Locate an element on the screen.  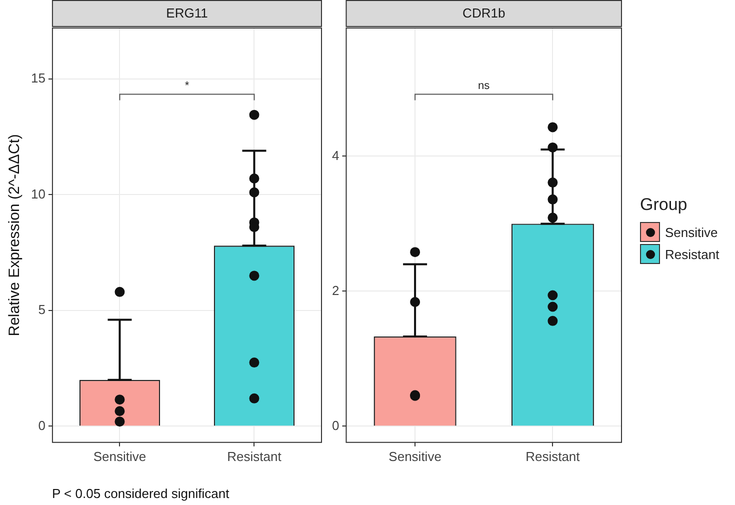
chart-title: ERG11 is located at coordinates (187, 13).